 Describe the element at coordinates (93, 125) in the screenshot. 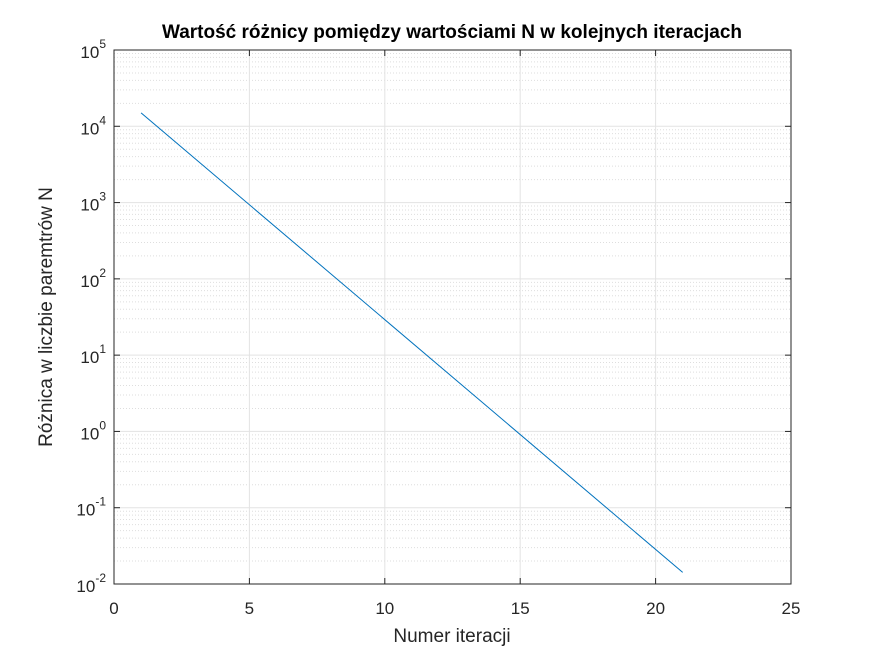

I see `y-tick-label: 10⁴` at that location.